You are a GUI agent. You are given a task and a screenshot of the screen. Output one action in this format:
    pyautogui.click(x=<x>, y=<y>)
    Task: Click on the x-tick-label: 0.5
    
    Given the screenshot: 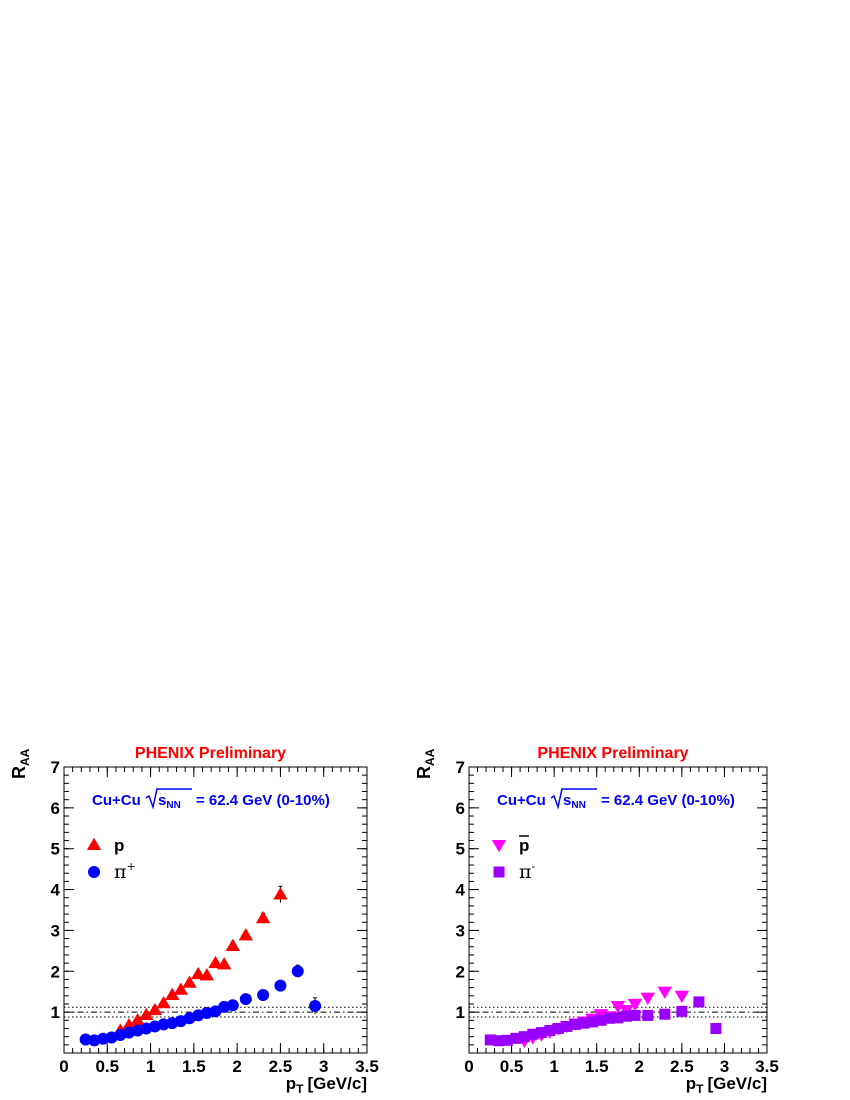 What is the action you would take?
    pyautogui.click(x=107, y=1066)
    